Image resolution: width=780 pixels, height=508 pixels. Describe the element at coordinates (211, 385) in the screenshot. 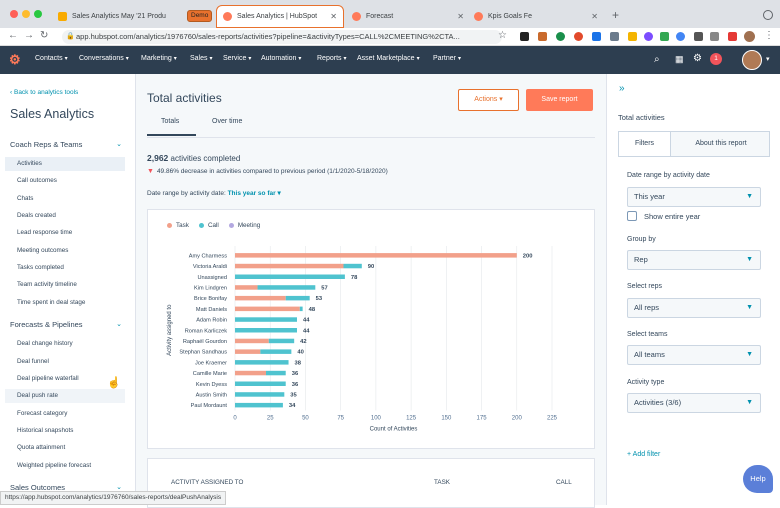

I see `y-category-label: Kevin Dyess` at that location.